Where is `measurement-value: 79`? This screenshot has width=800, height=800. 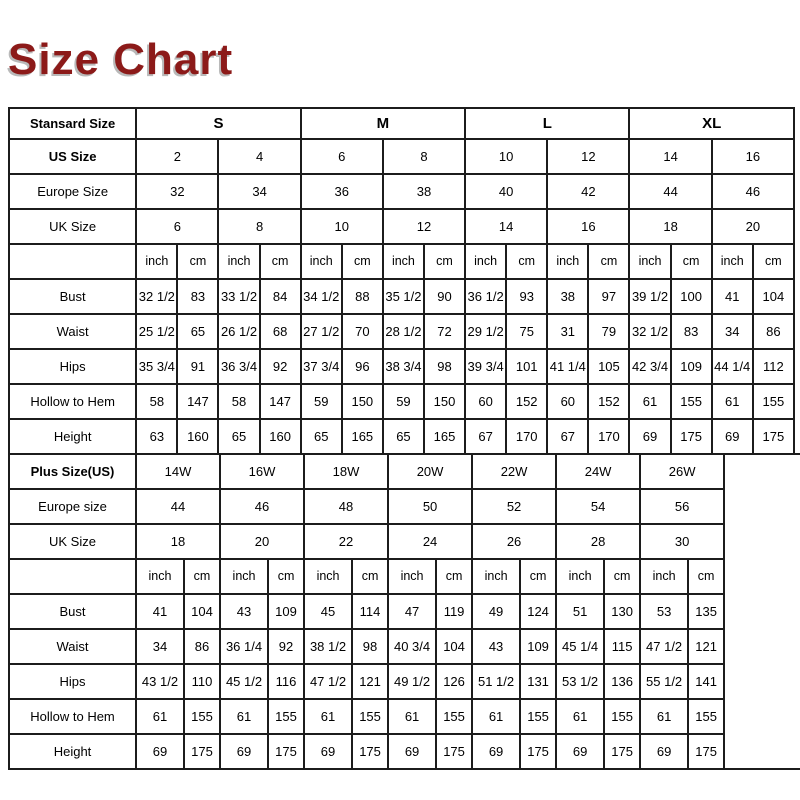 measurement-value: 79 is located at coordinates (609, 331).